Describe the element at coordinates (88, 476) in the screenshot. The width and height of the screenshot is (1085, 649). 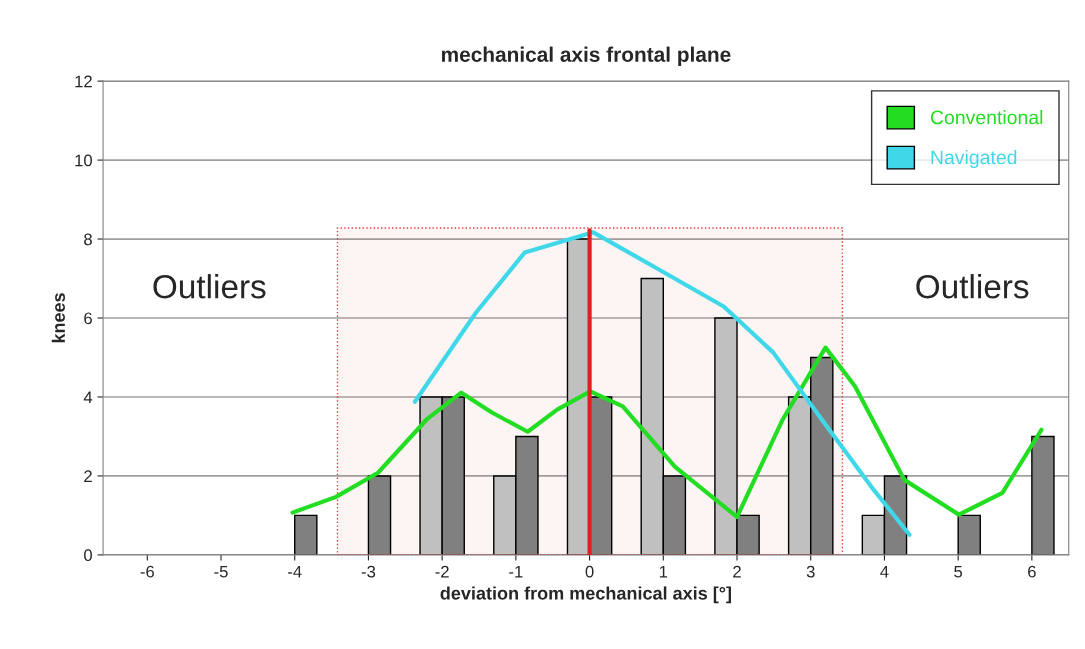
I see `y-tick-label: 2` at that location.